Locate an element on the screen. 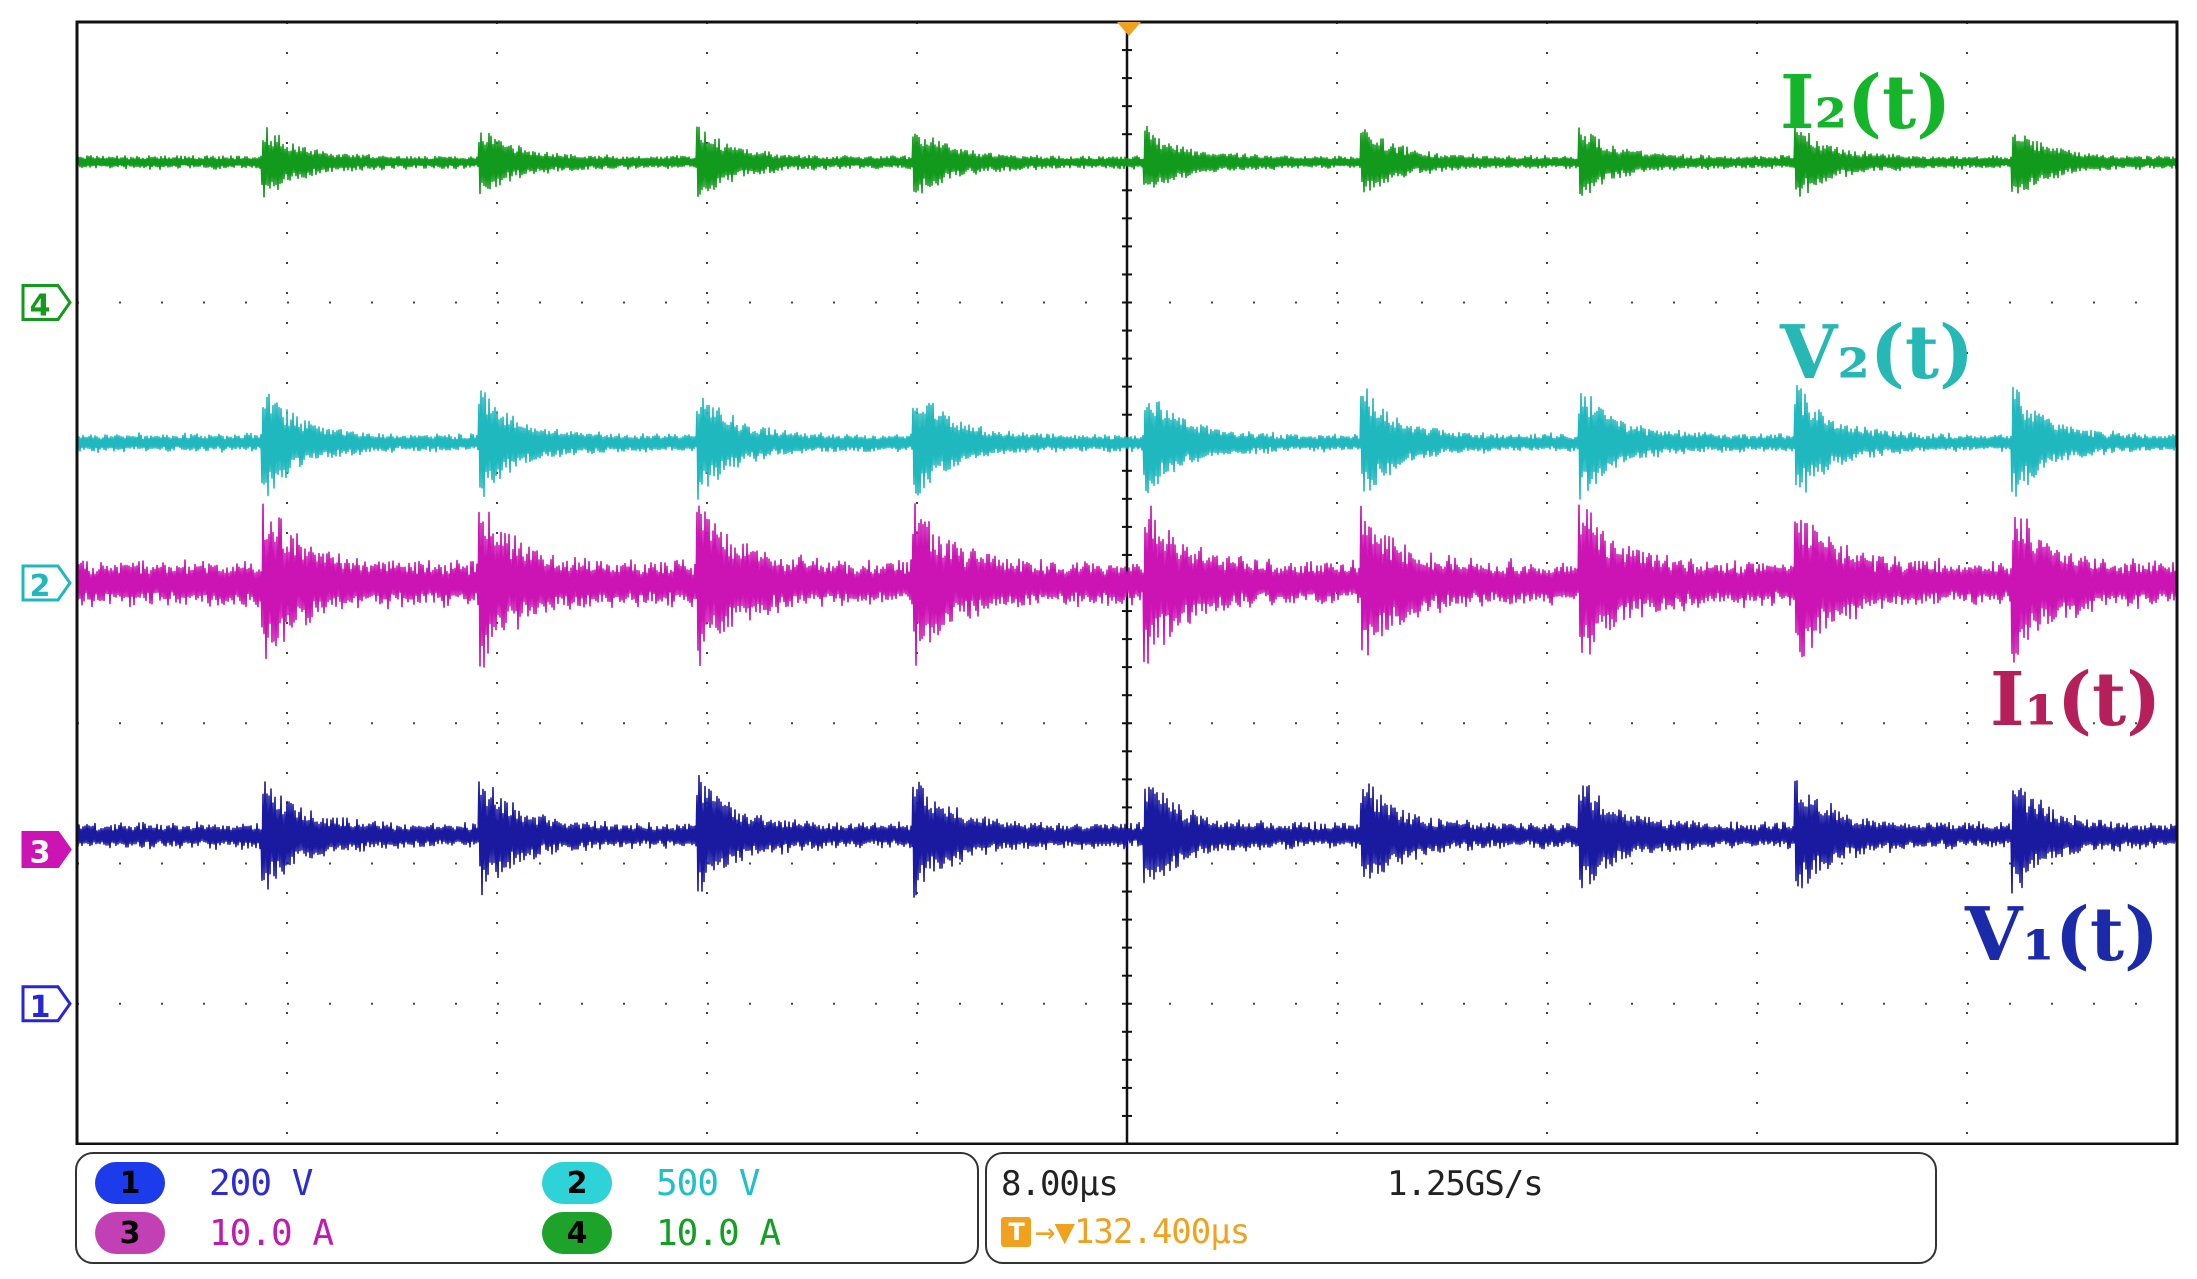 This screenshot has width=2197, height=1279. channel-4-setting: 4 10.0 A is located at coordinates (661, 1233).